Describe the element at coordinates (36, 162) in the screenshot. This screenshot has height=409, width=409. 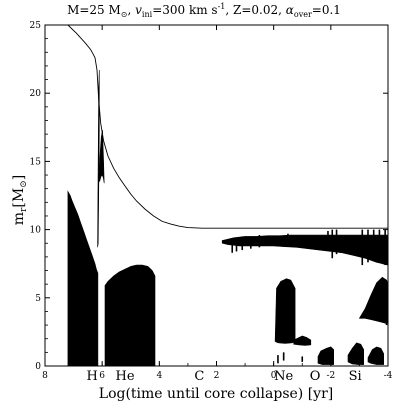
I see `y-tick-label: 15` at that location.